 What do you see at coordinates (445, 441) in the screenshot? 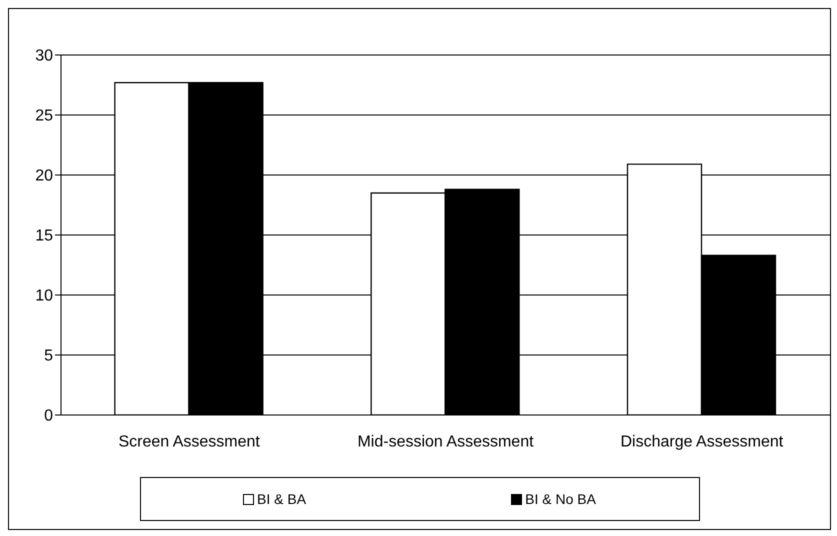
I see `x-tick-label: Mid-session Assessment` at bounding box center [445, 441].